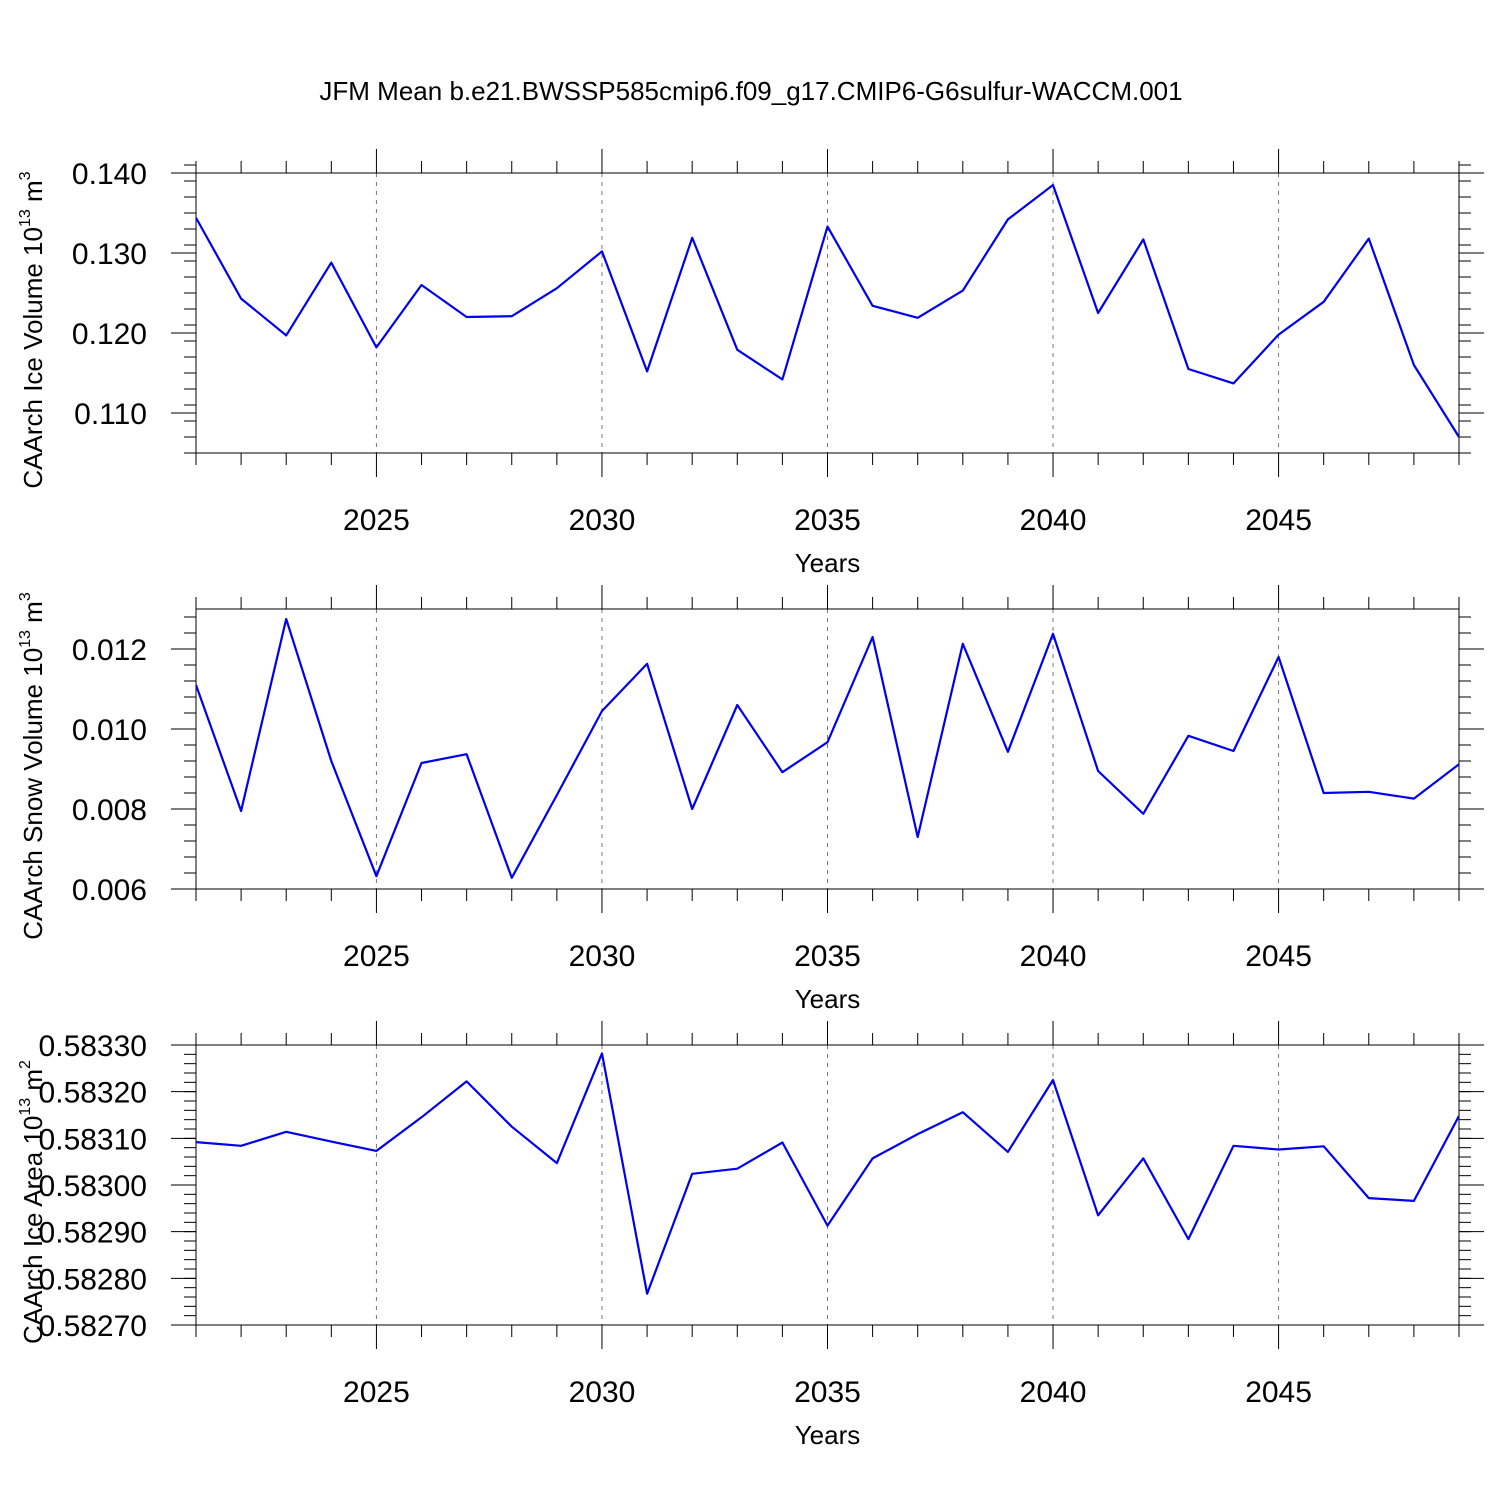 This screenshot has width=1500, height=1500. What do you see at coordinates (109, 334) in the screenshot?
I see `y-tick-label: 0.120` at bounding box center [109, 334].